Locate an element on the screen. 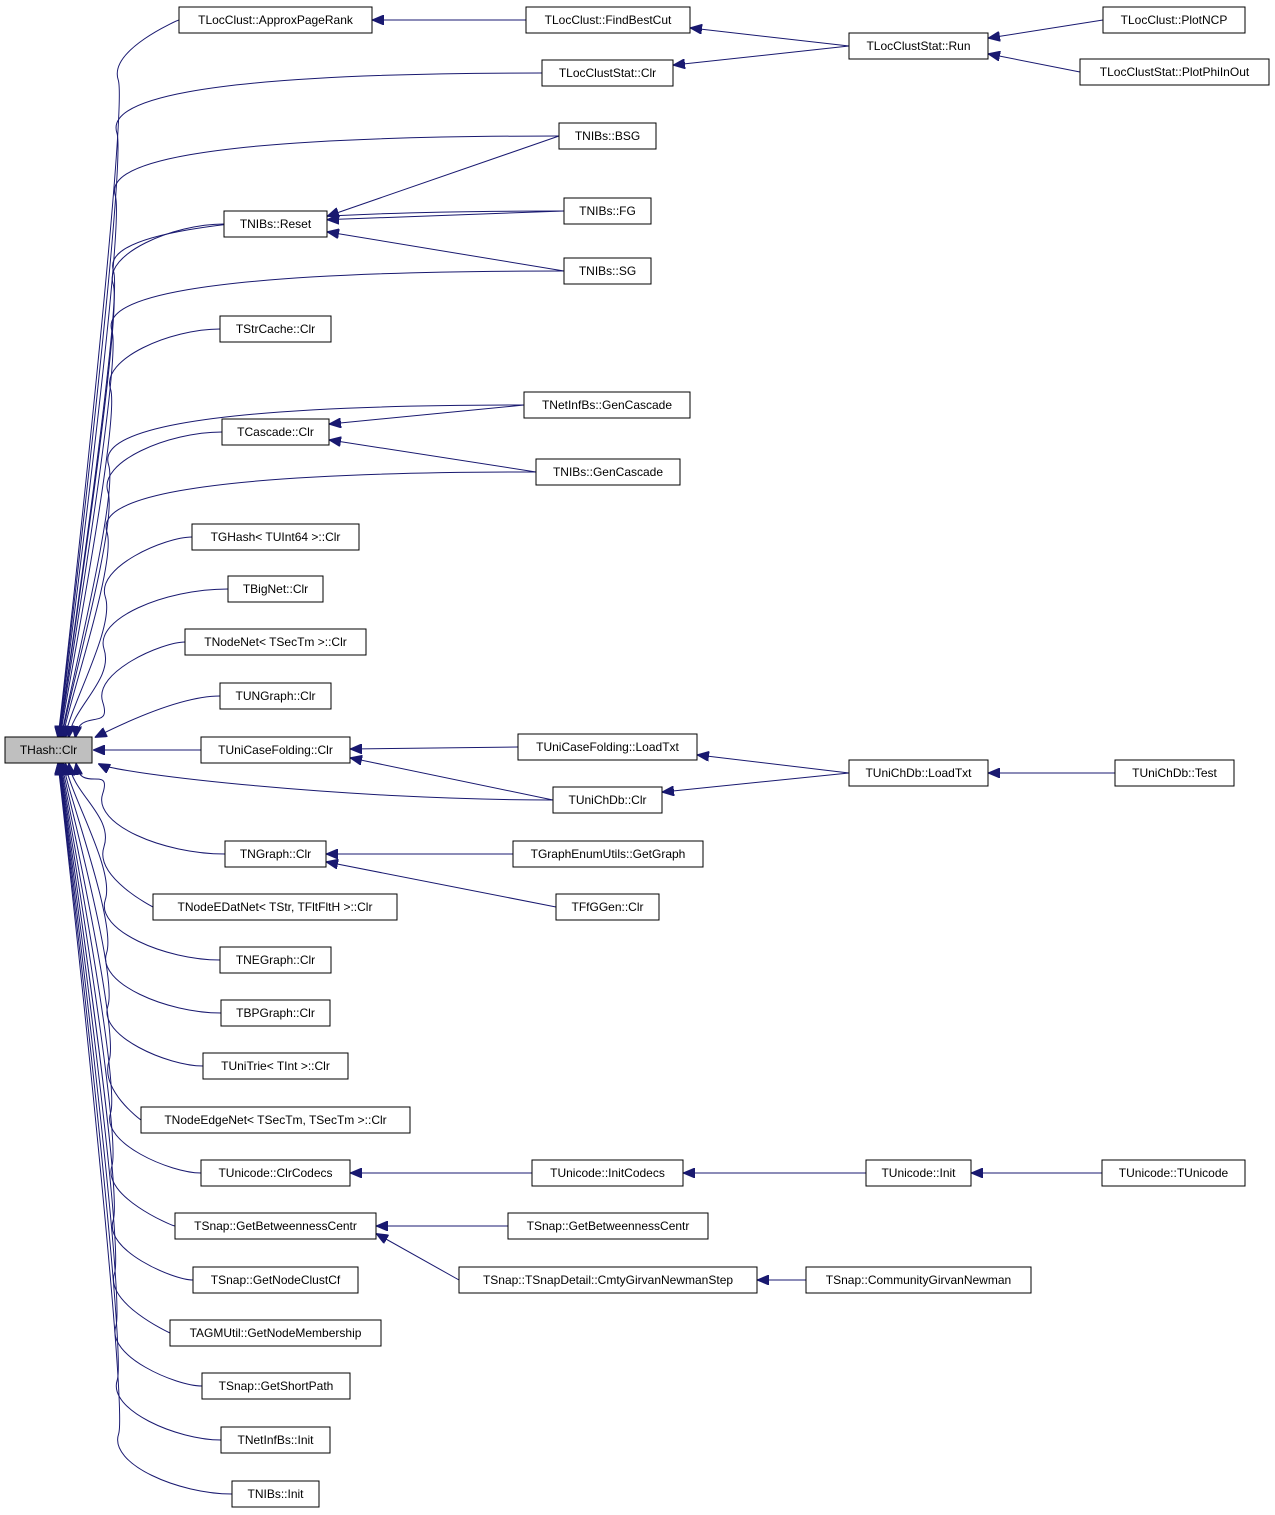 Image resolution: width=1275 pixels, height=1515 pixels. node-label: THash::Clr is located at coordinates (48, 750).